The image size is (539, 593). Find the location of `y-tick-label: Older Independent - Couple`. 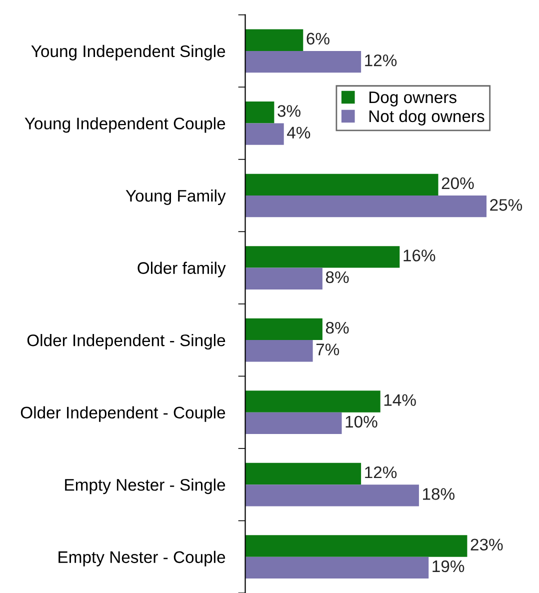

y-tick-label: Older Independent - Couple is located at coordinates (123, 414).